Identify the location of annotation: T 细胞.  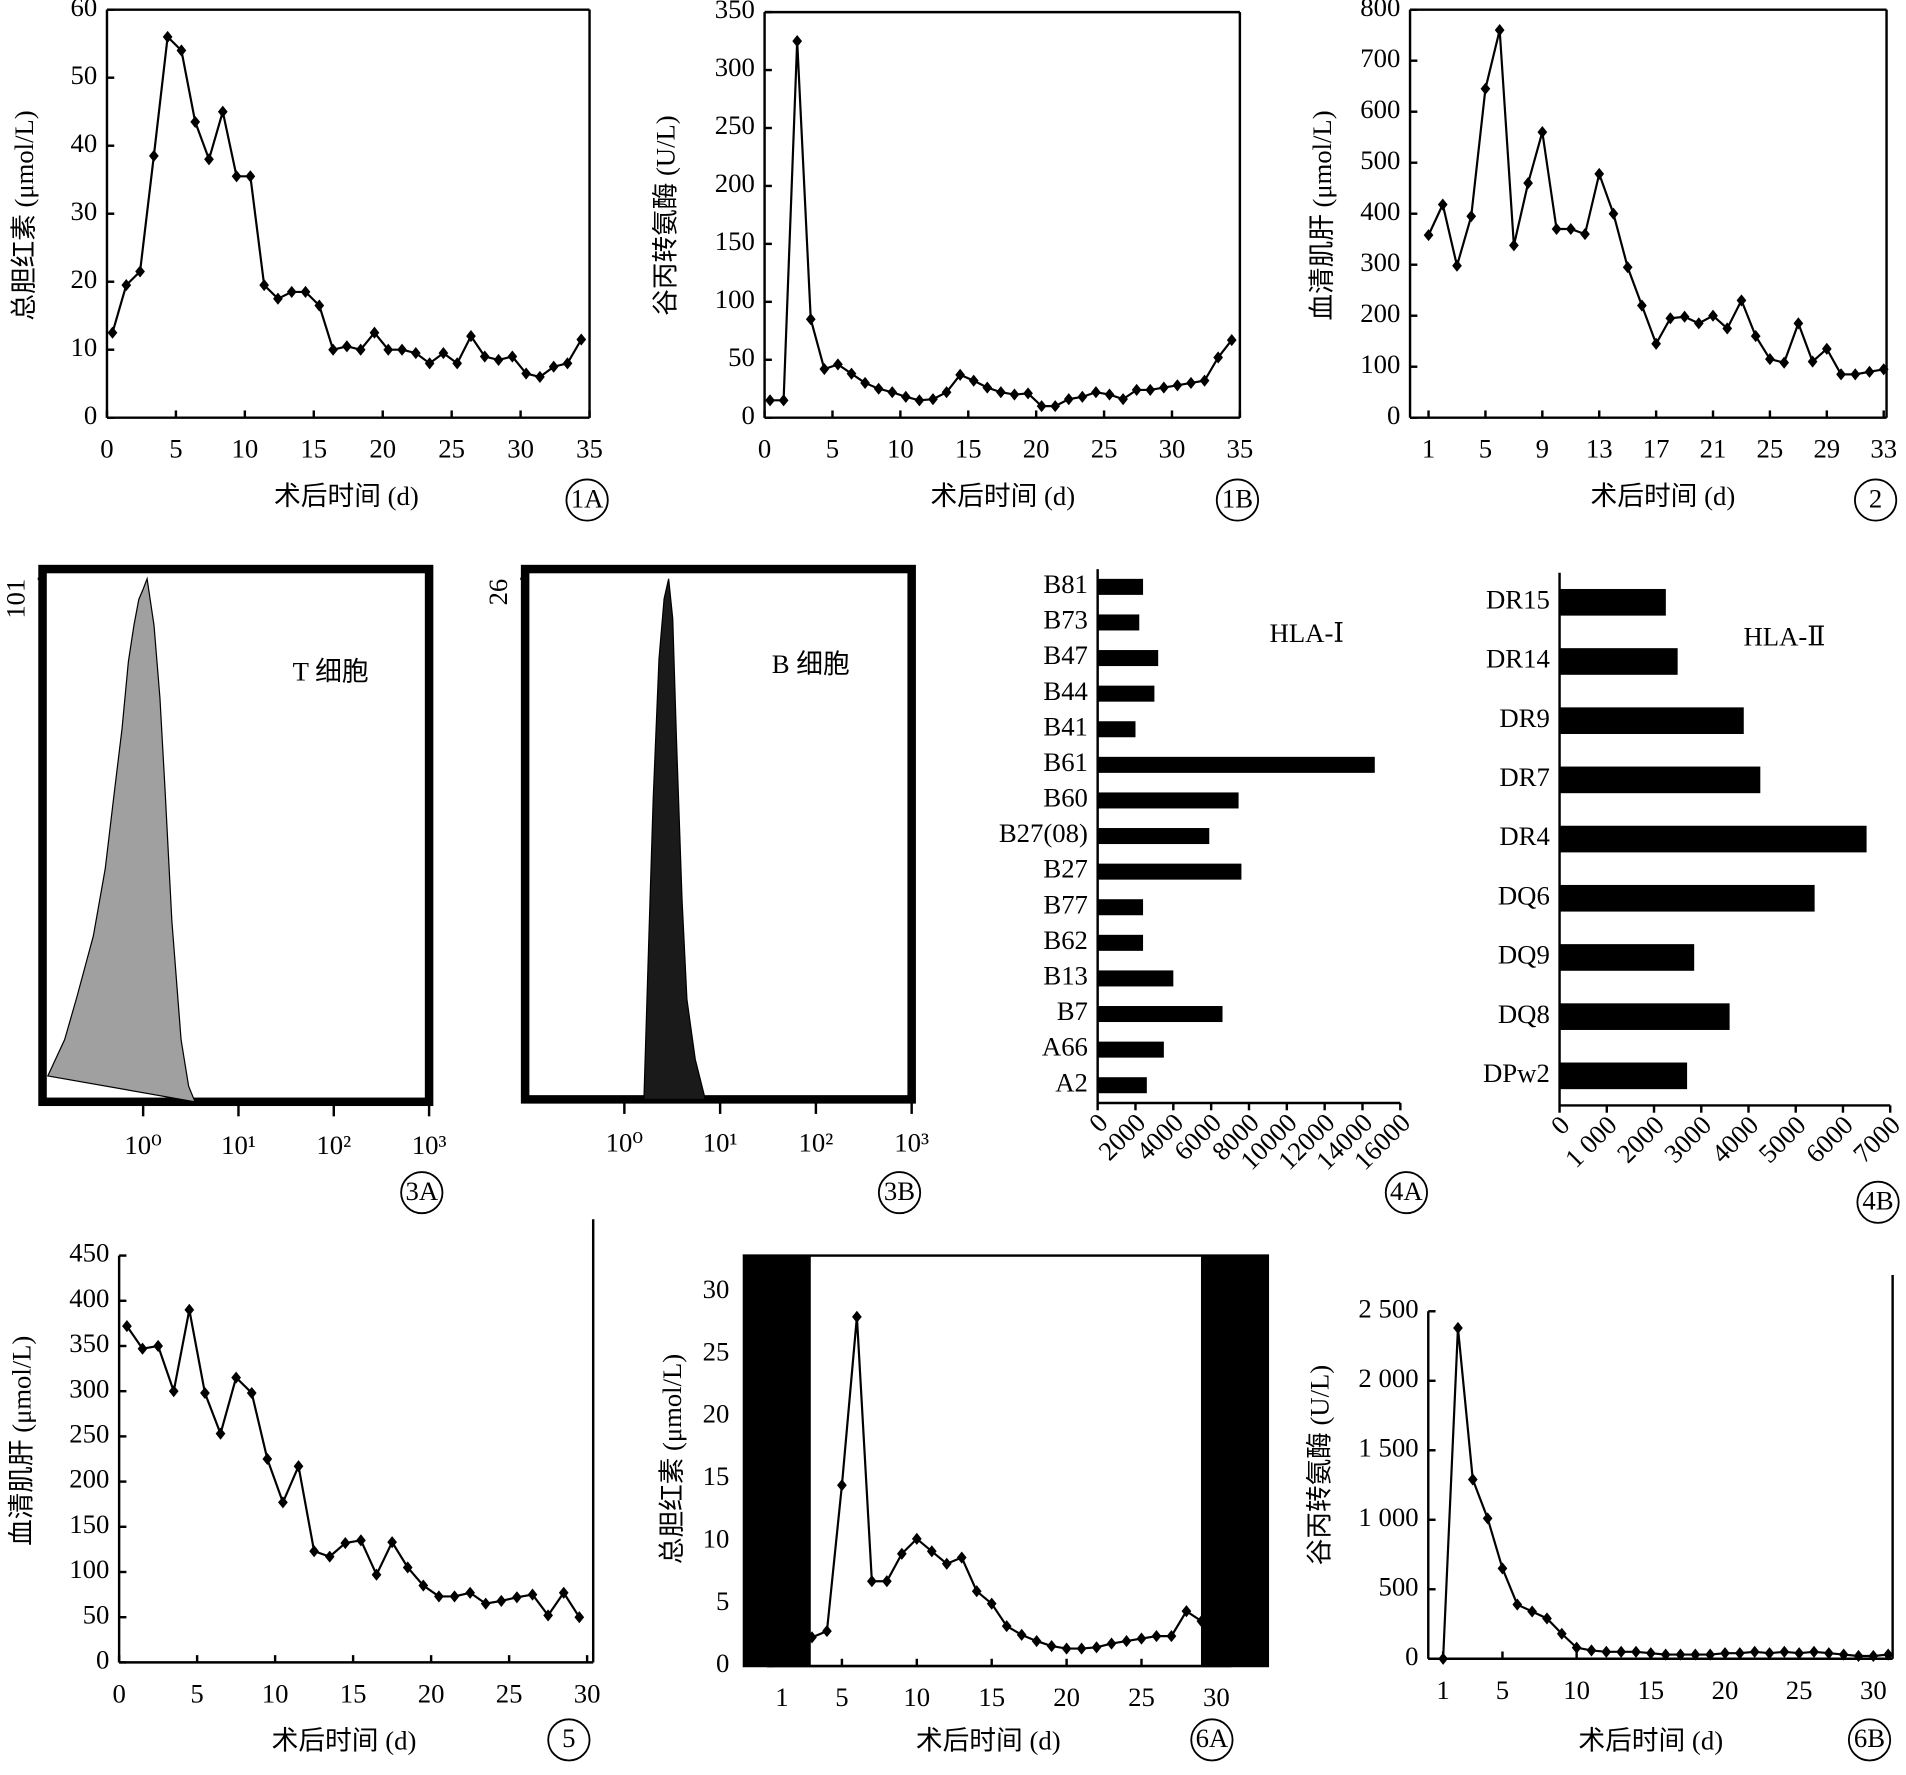
(331, 672).